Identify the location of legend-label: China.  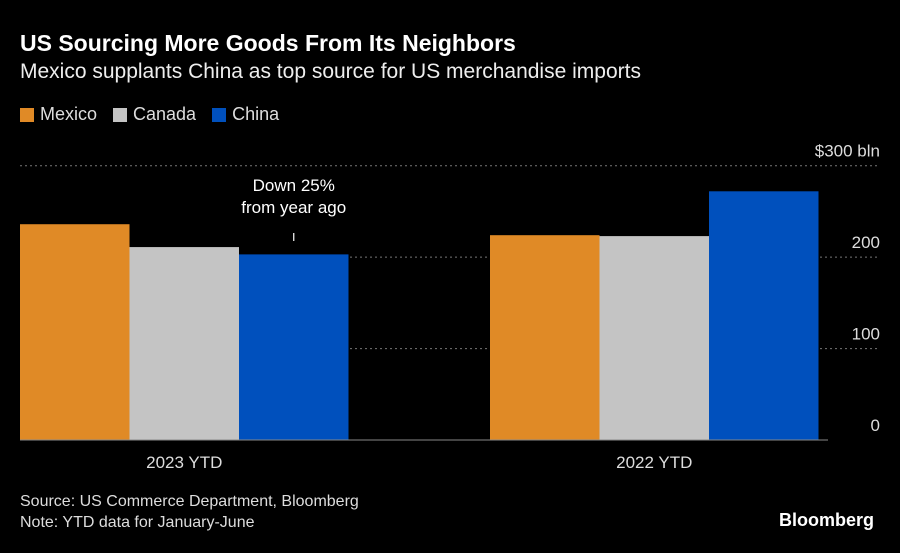
(256, 114).